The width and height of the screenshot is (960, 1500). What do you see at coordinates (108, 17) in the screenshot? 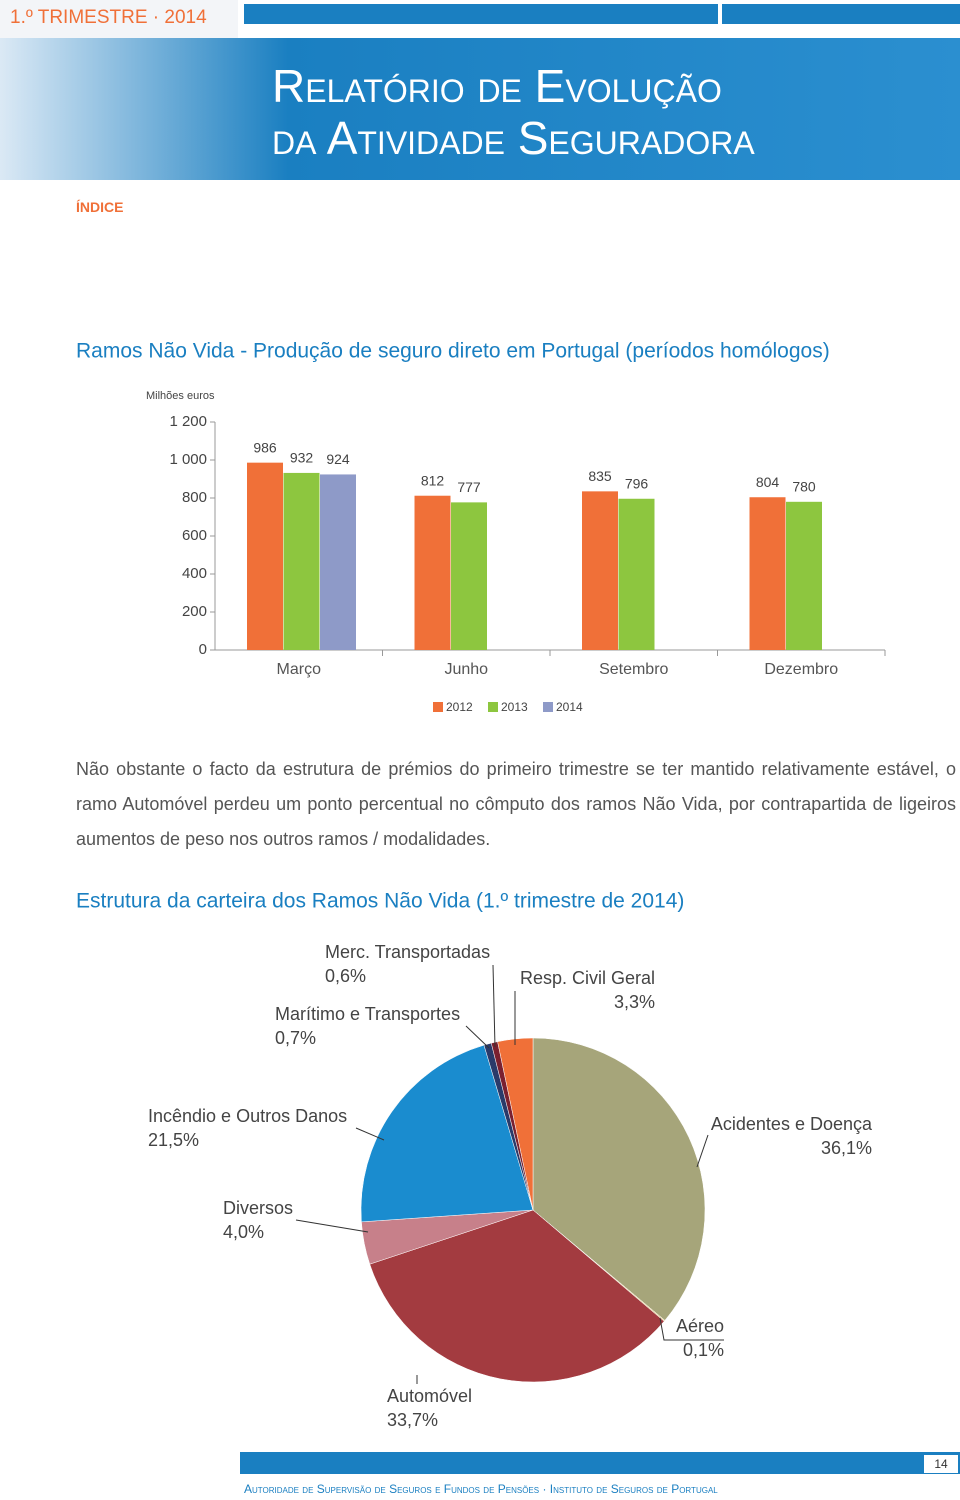
I see `tag: 1.º TRIMESTRE · 2014` at bounding box center [108, 17].